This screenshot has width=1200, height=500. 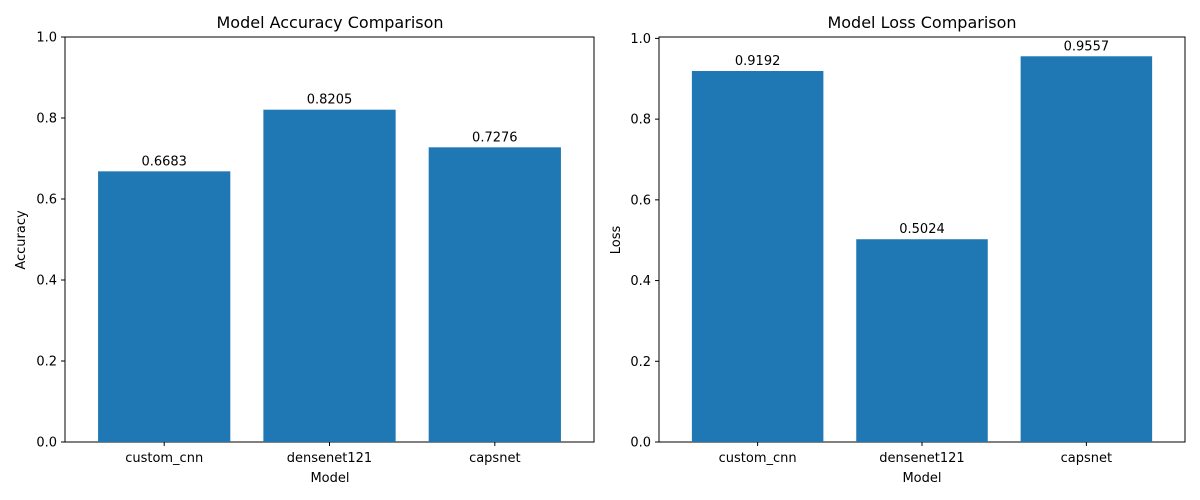 I want to click on accuracy-chart-title: Model Accuracy Comparison, so click(x=329, y=22).